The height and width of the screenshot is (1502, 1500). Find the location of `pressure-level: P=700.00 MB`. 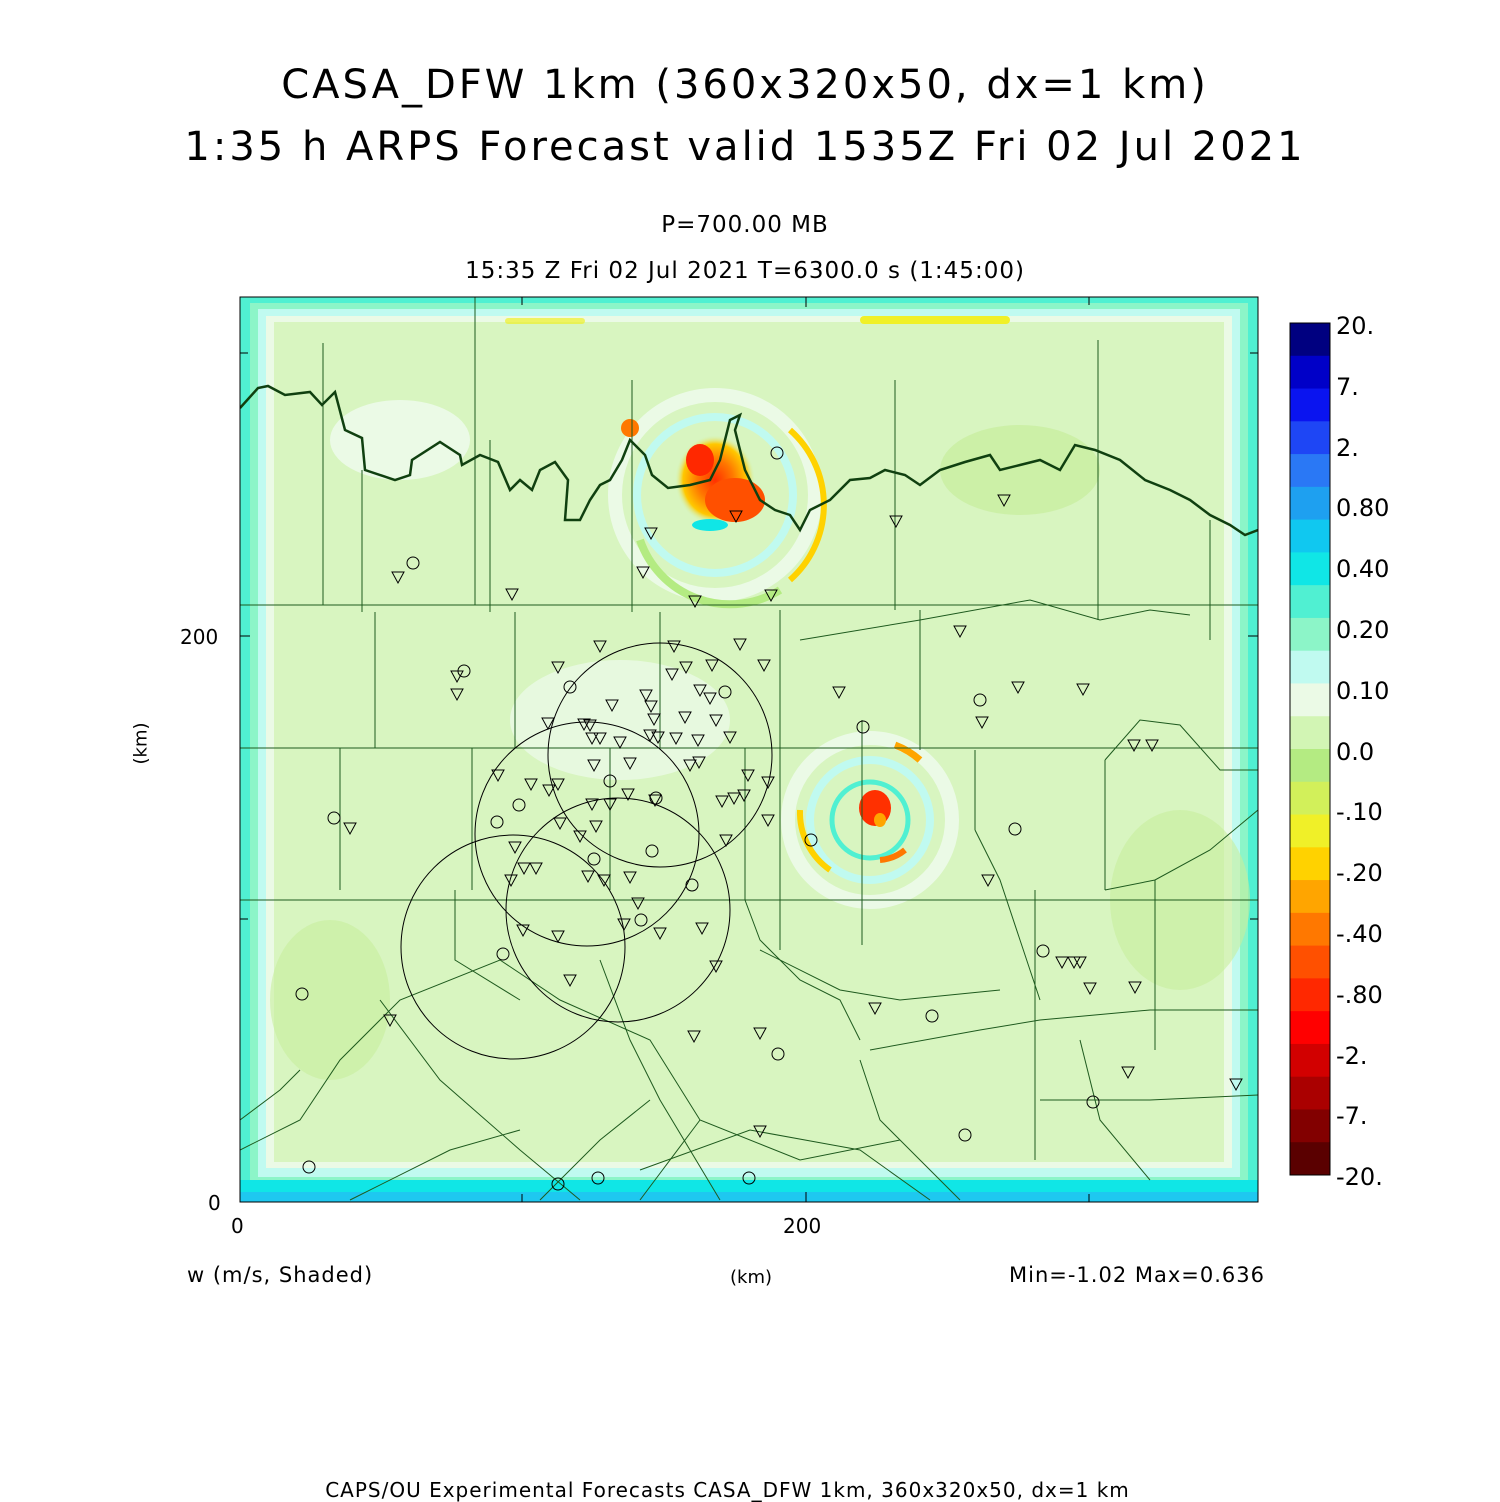

pressure-level: P=700.00 MB is located at coordinates (745, 225).